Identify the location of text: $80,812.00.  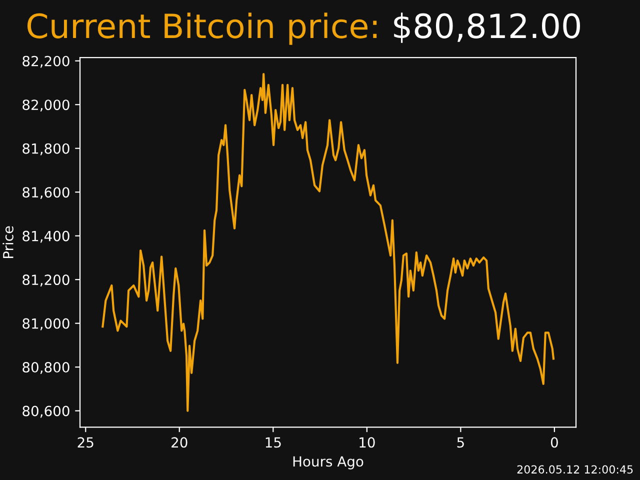
(487, 27).